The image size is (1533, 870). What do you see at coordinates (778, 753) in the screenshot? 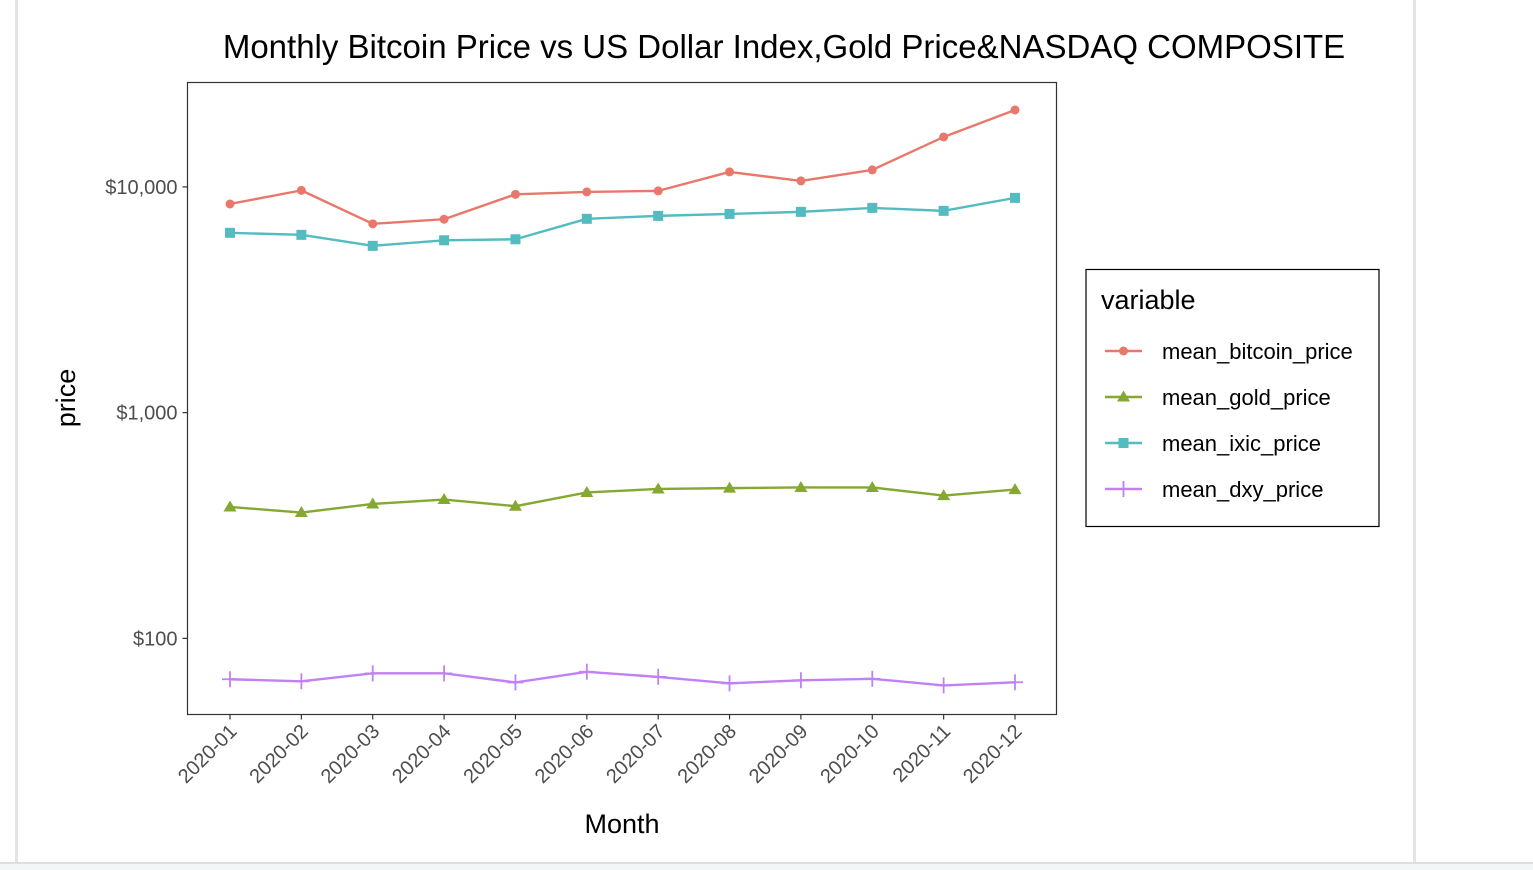
I see `x-tick-label: 2020-09` at bounding box center [778, 753].